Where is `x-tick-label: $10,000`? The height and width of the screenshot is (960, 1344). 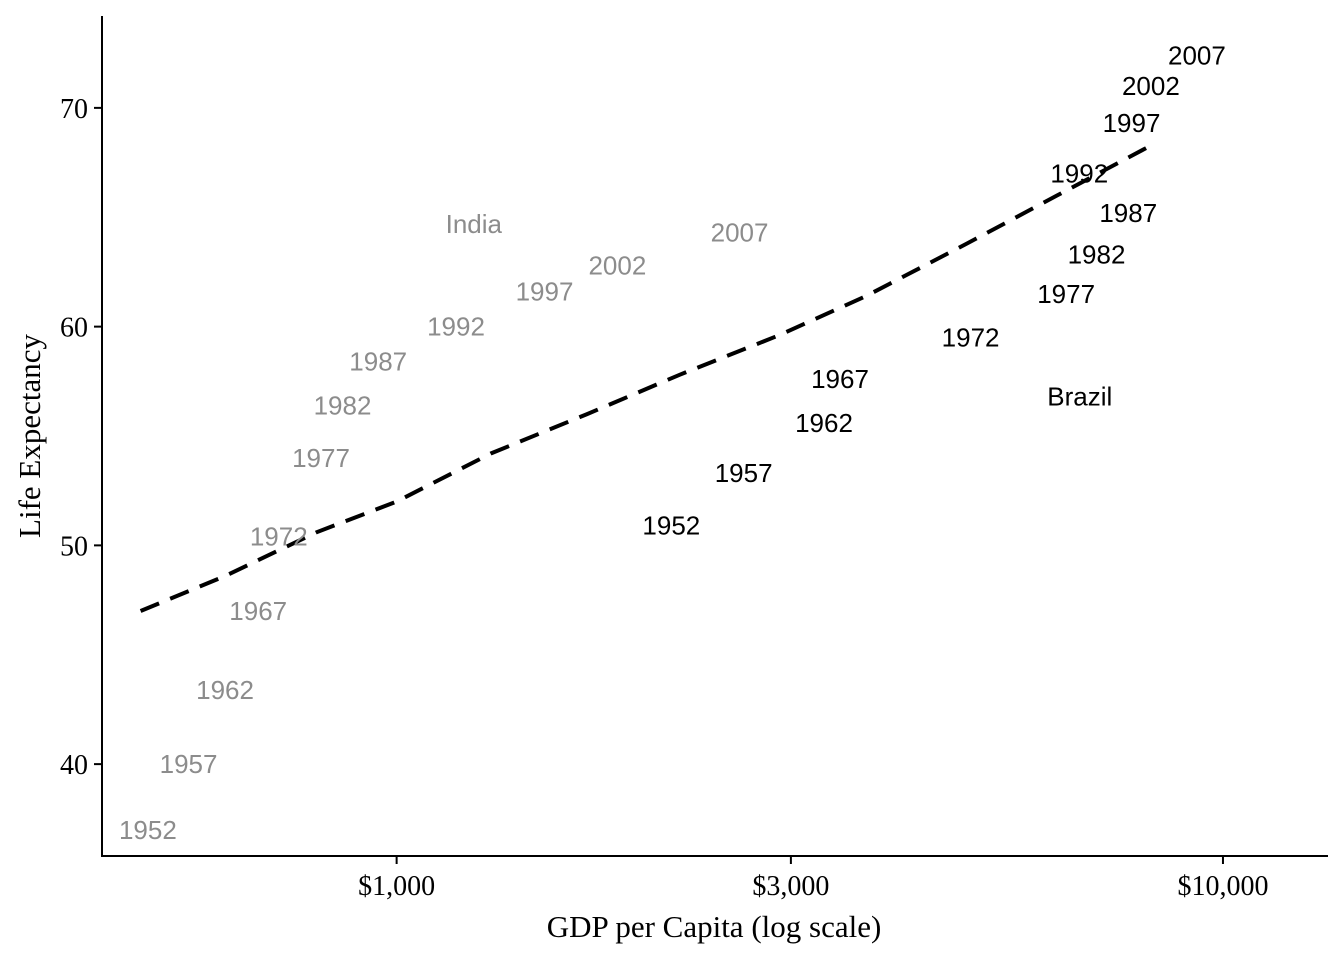
x-tick-label: $10,000 is located at coordinates (1222, 886).